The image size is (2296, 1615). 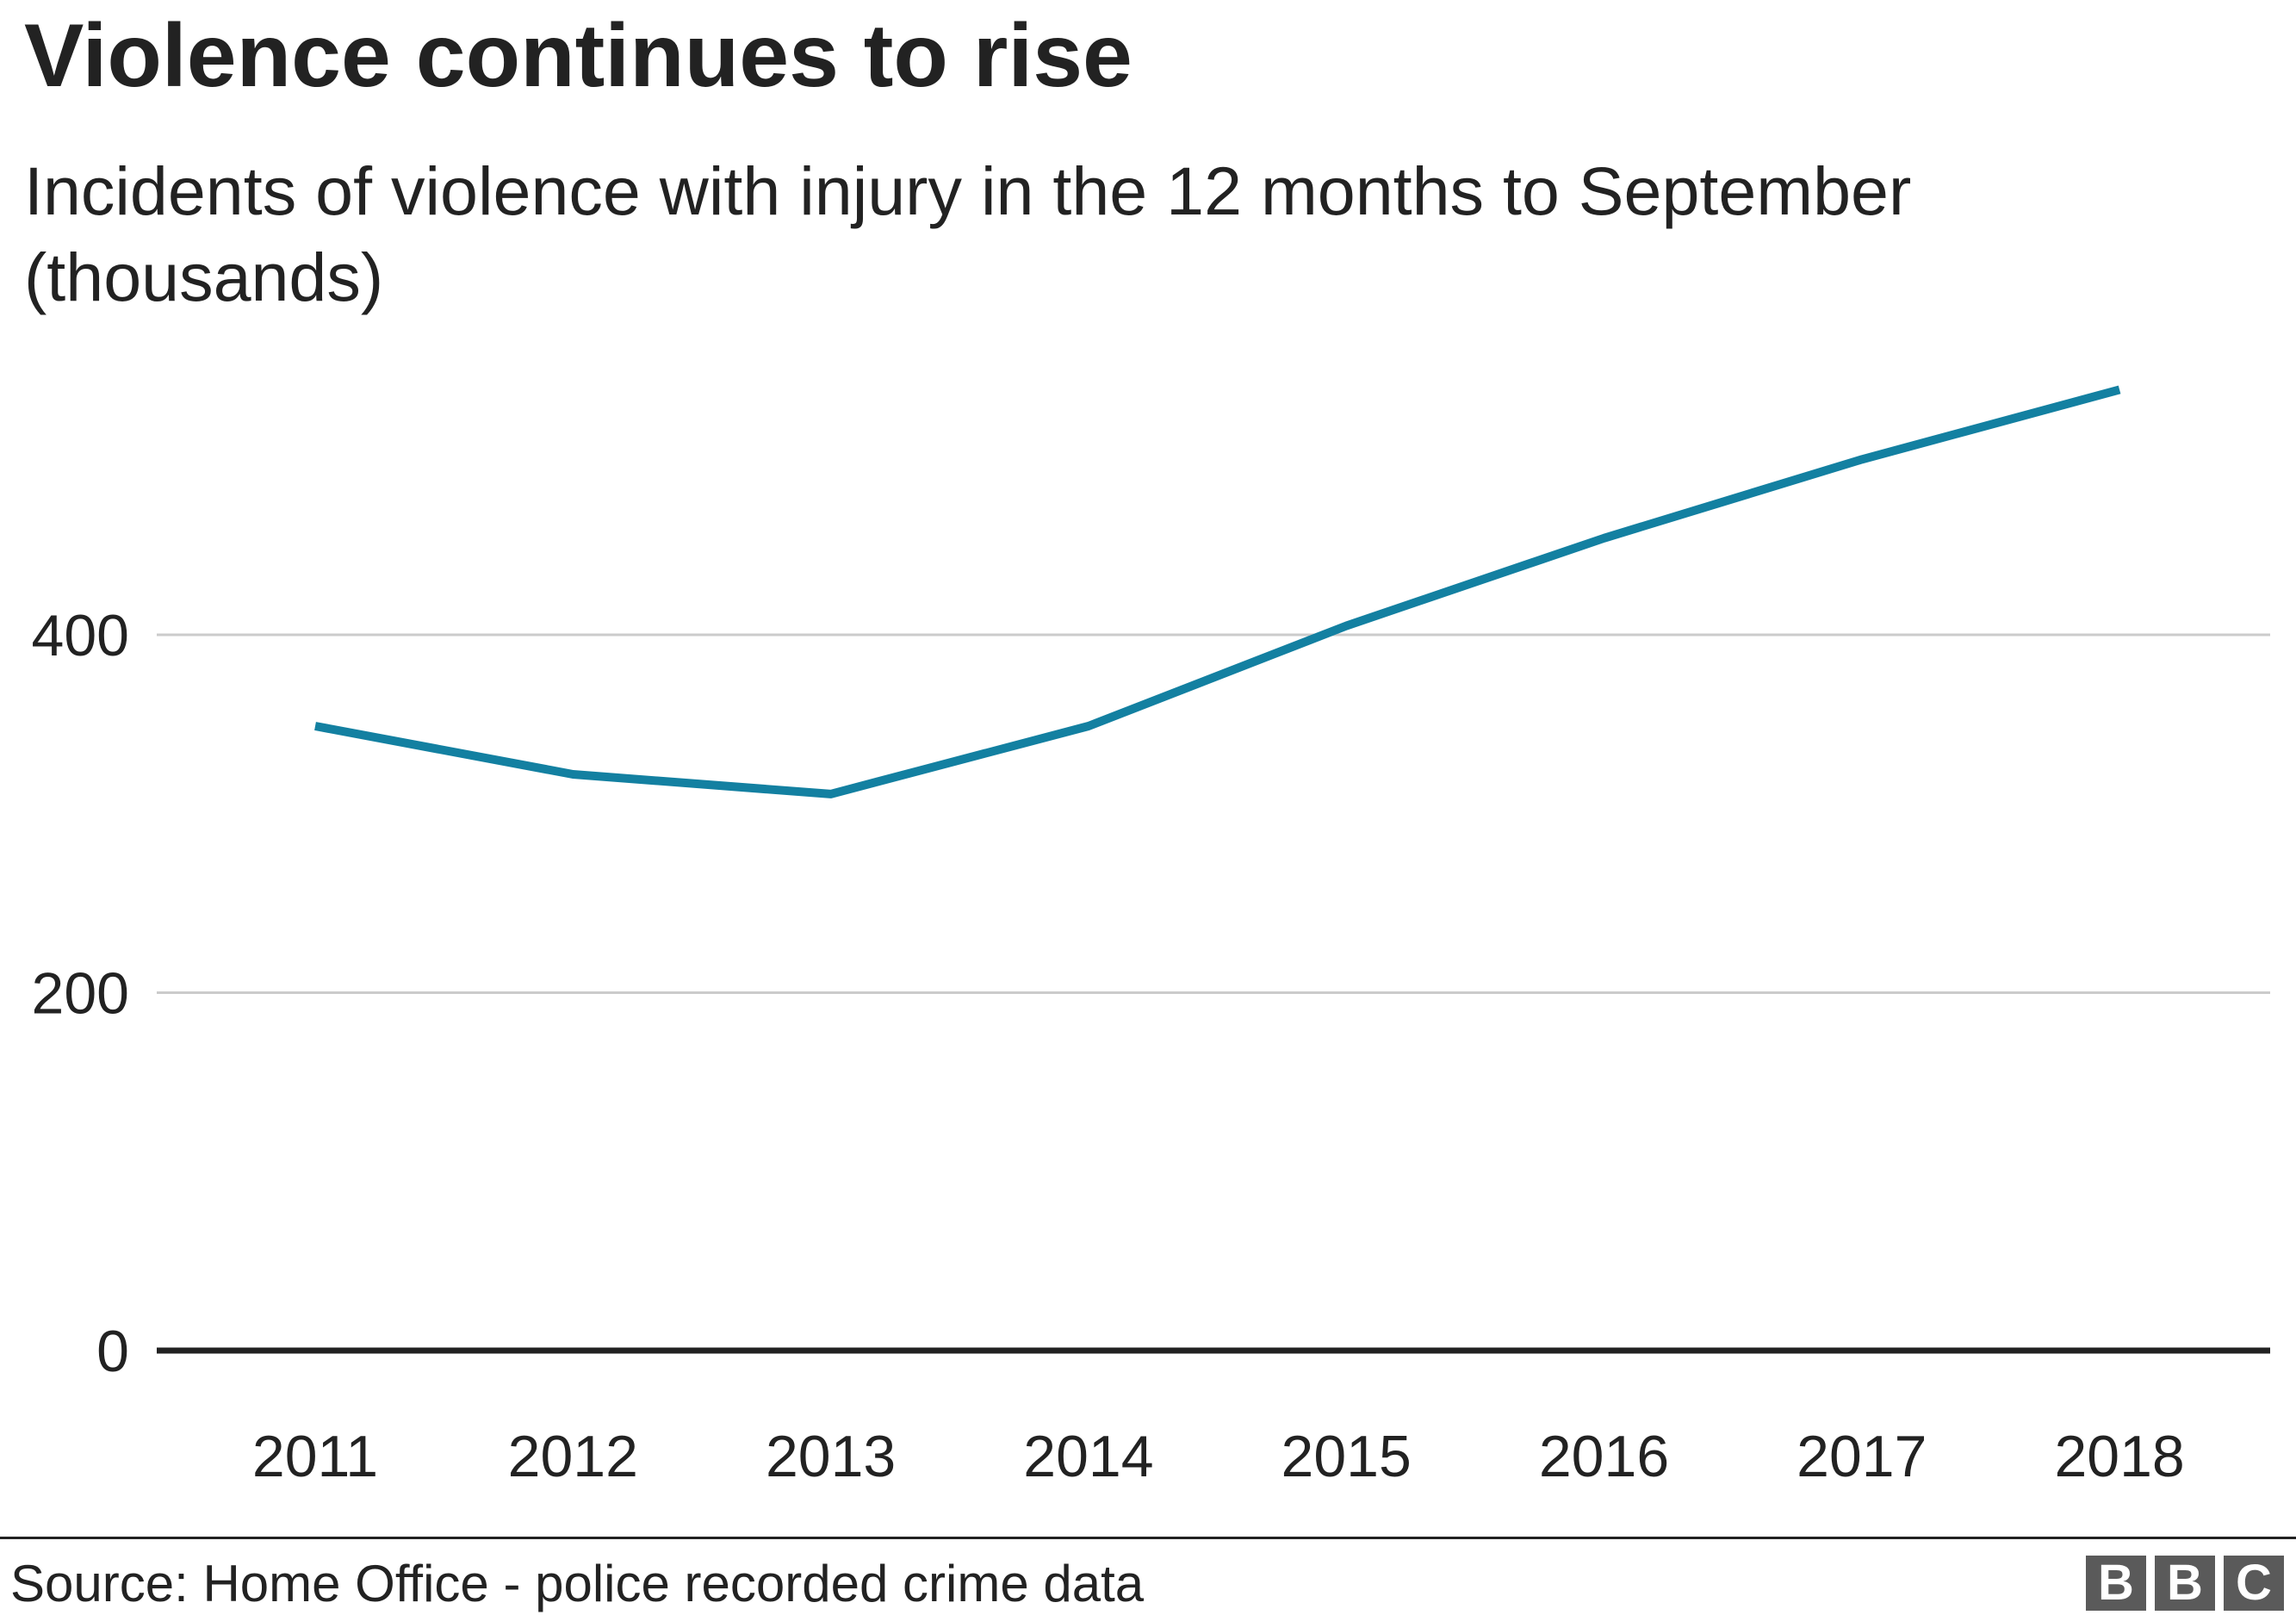 I want to click on bbc-logo-letter-b2: B, so click(x=2185, y=1583).